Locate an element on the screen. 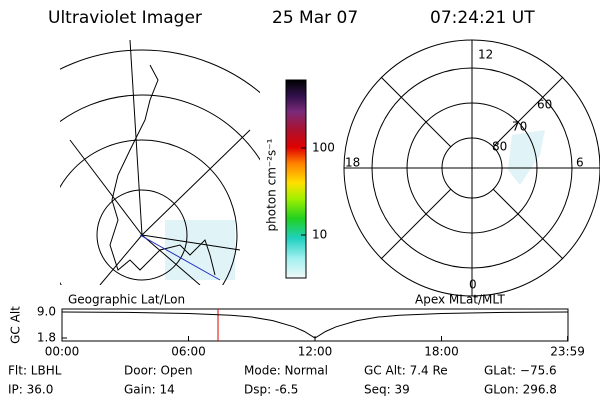 This screenshot has height=400, width=600. info-field: Flt: LBHL is located at coordinates (35, 371).